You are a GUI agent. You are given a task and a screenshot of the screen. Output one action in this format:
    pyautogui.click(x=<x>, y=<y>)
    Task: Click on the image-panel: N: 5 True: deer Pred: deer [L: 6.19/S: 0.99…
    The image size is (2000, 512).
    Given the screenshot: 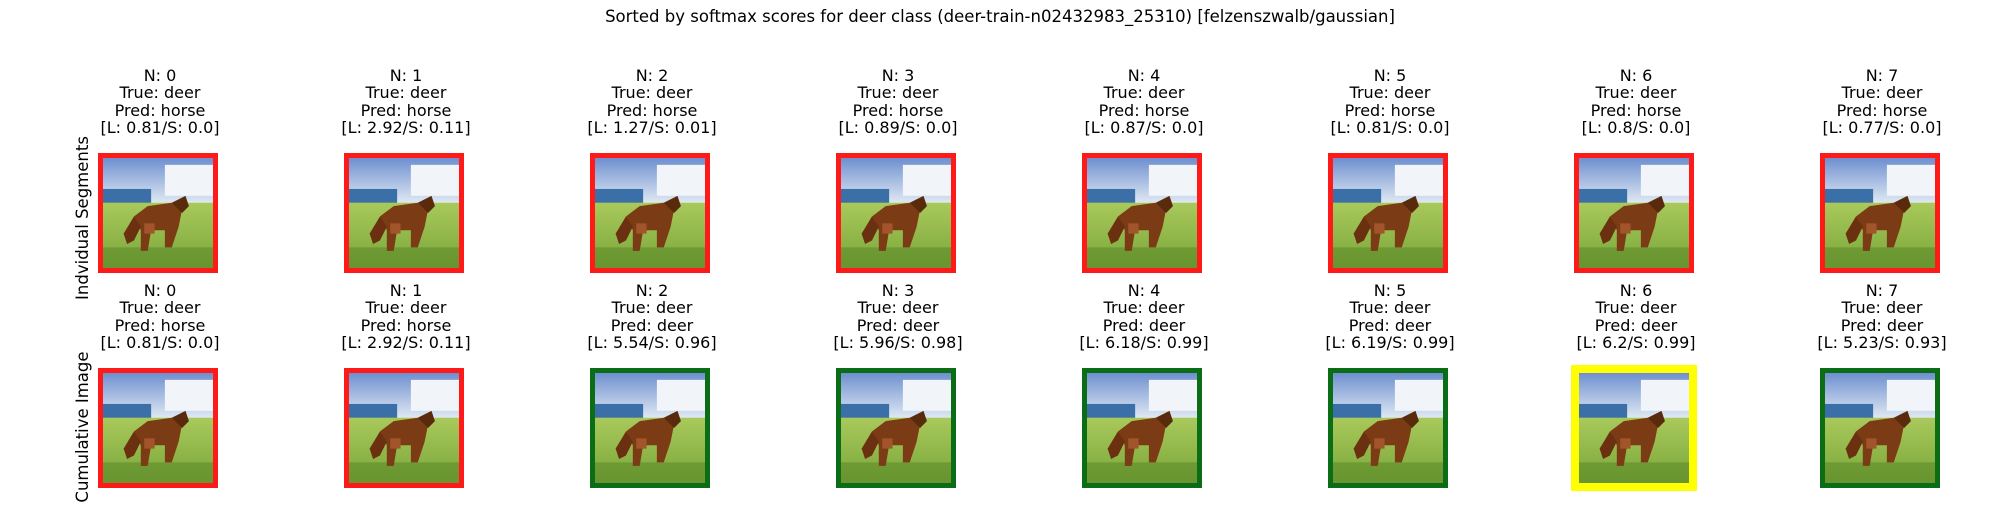 What is the action you would take?
    pyautogui.click(x=1390, y=392)
    